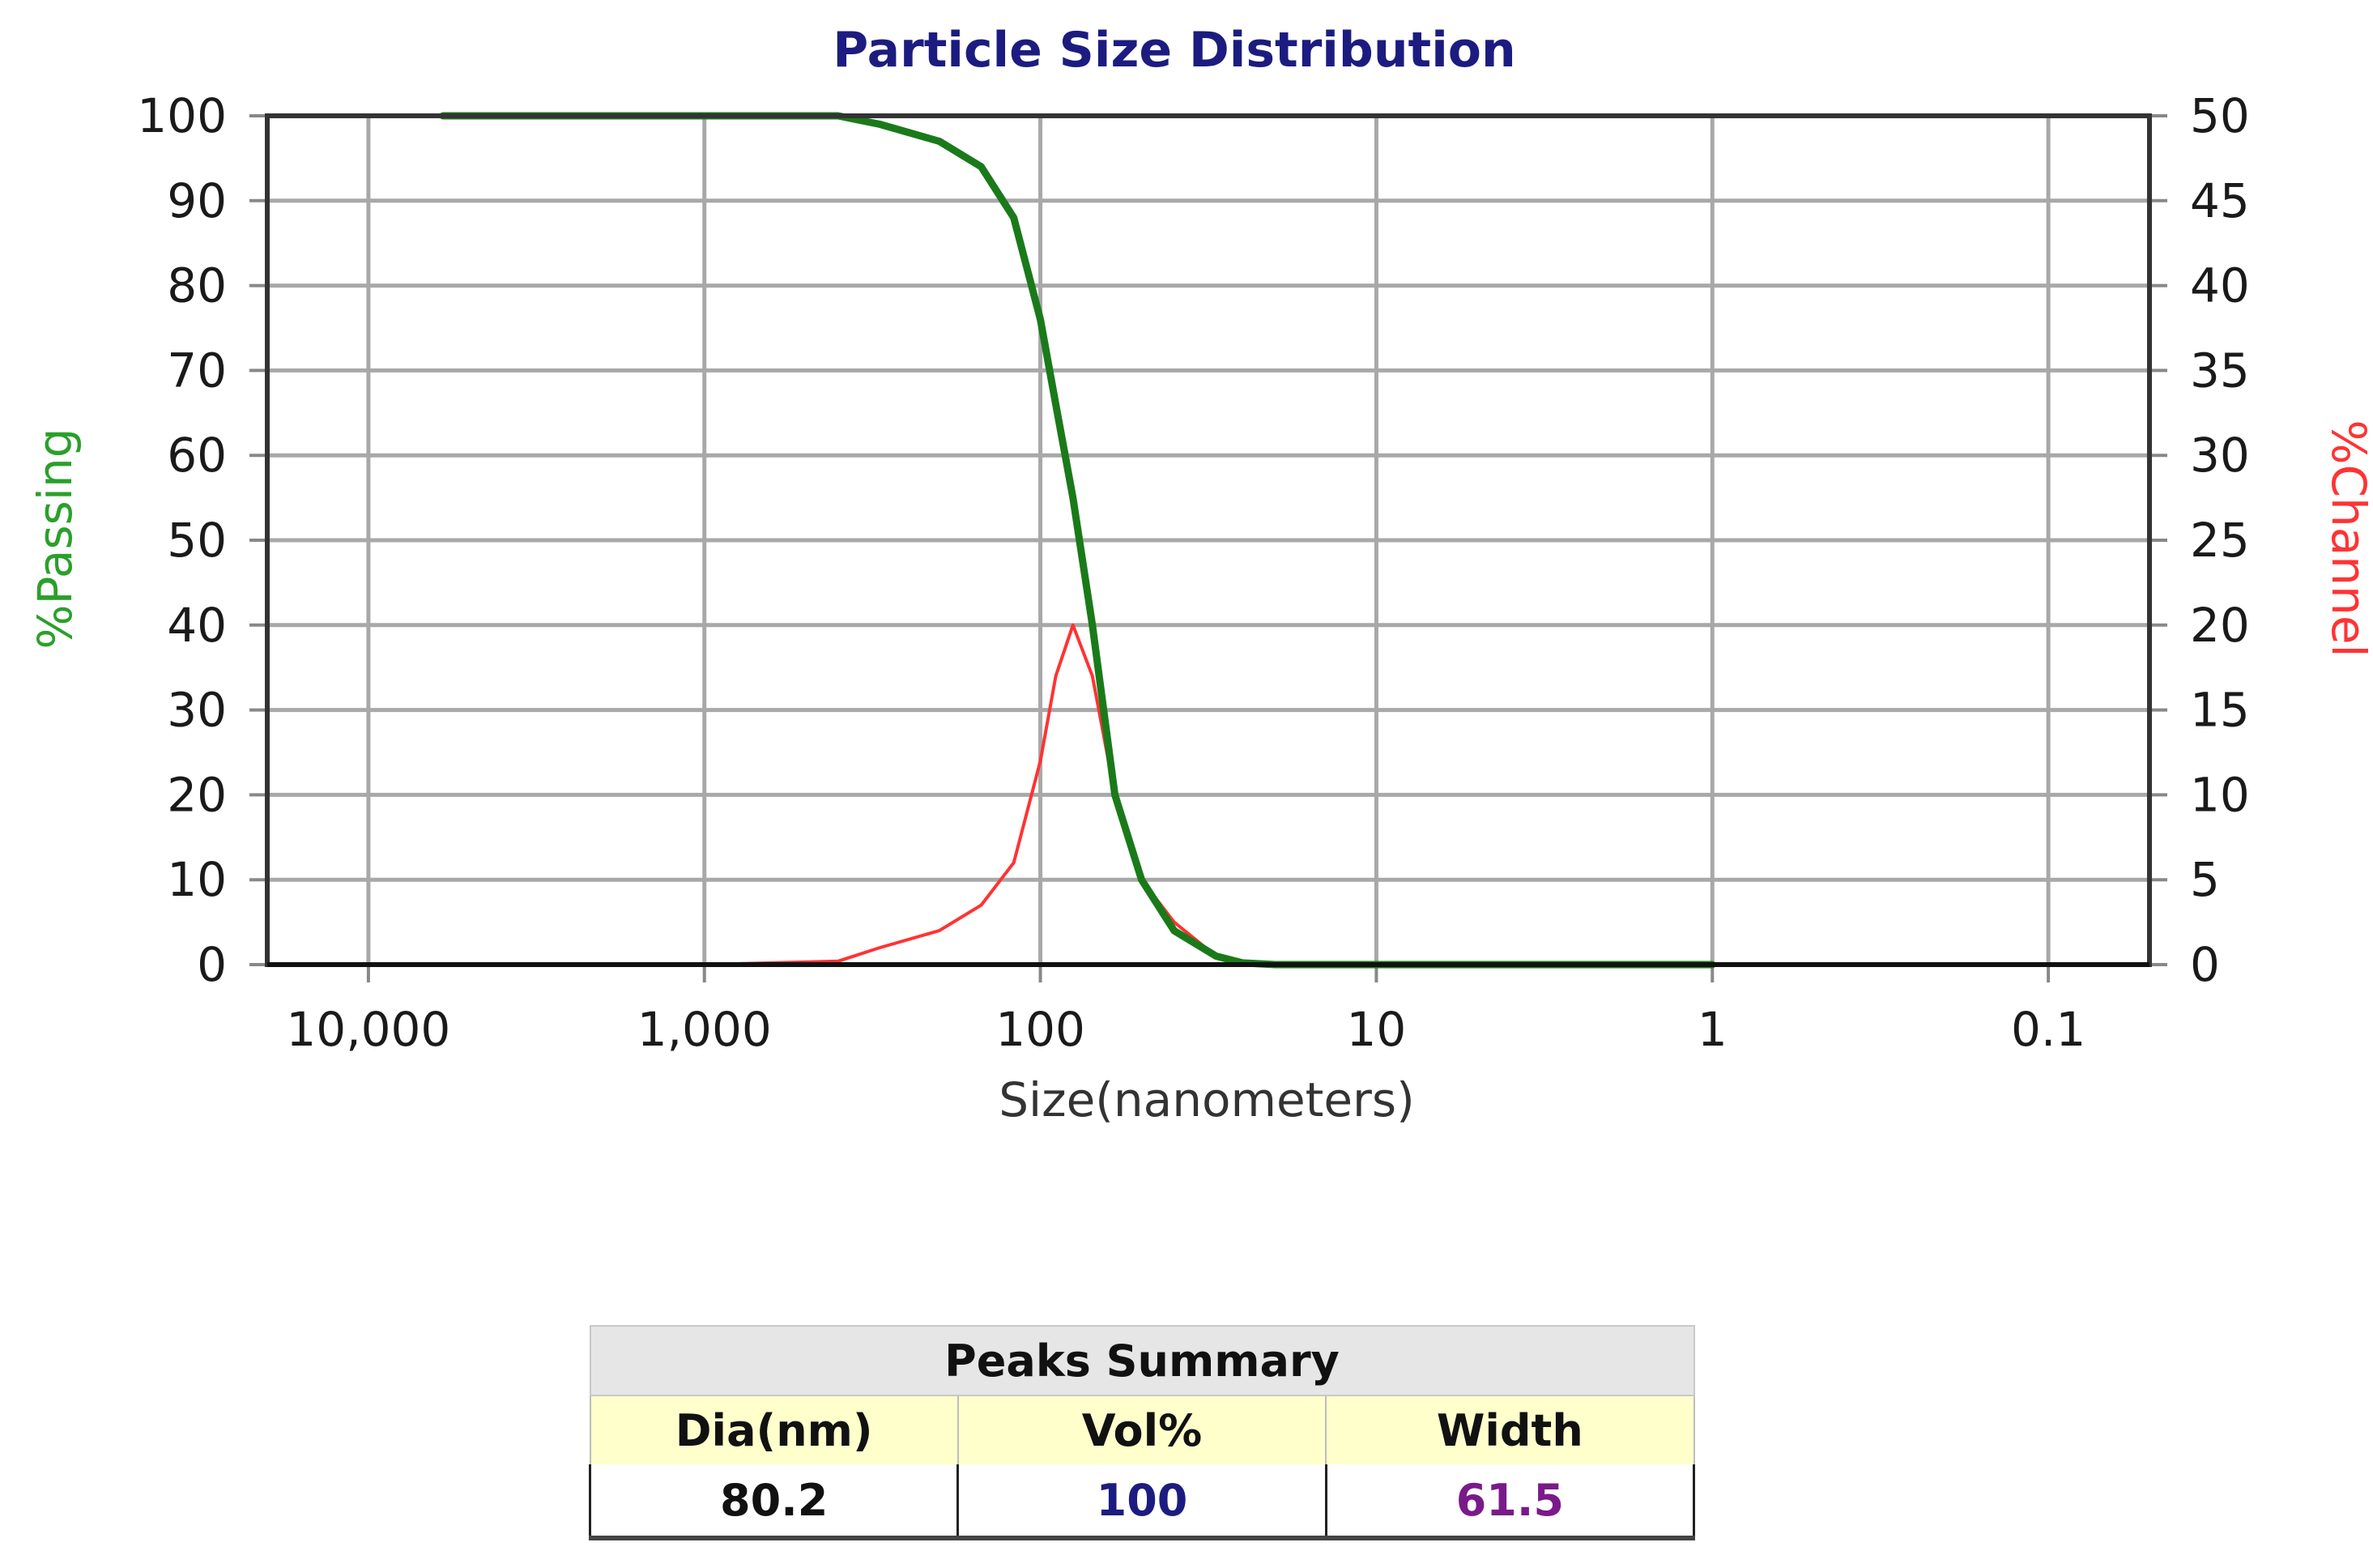 Image resolution: width=2373 pixels, height=1568 pixels. What do you see at coordinates (2220, 625) in the screenshot?
I see `y-right-tick-label: 20` at bounding box center [2220, 625].